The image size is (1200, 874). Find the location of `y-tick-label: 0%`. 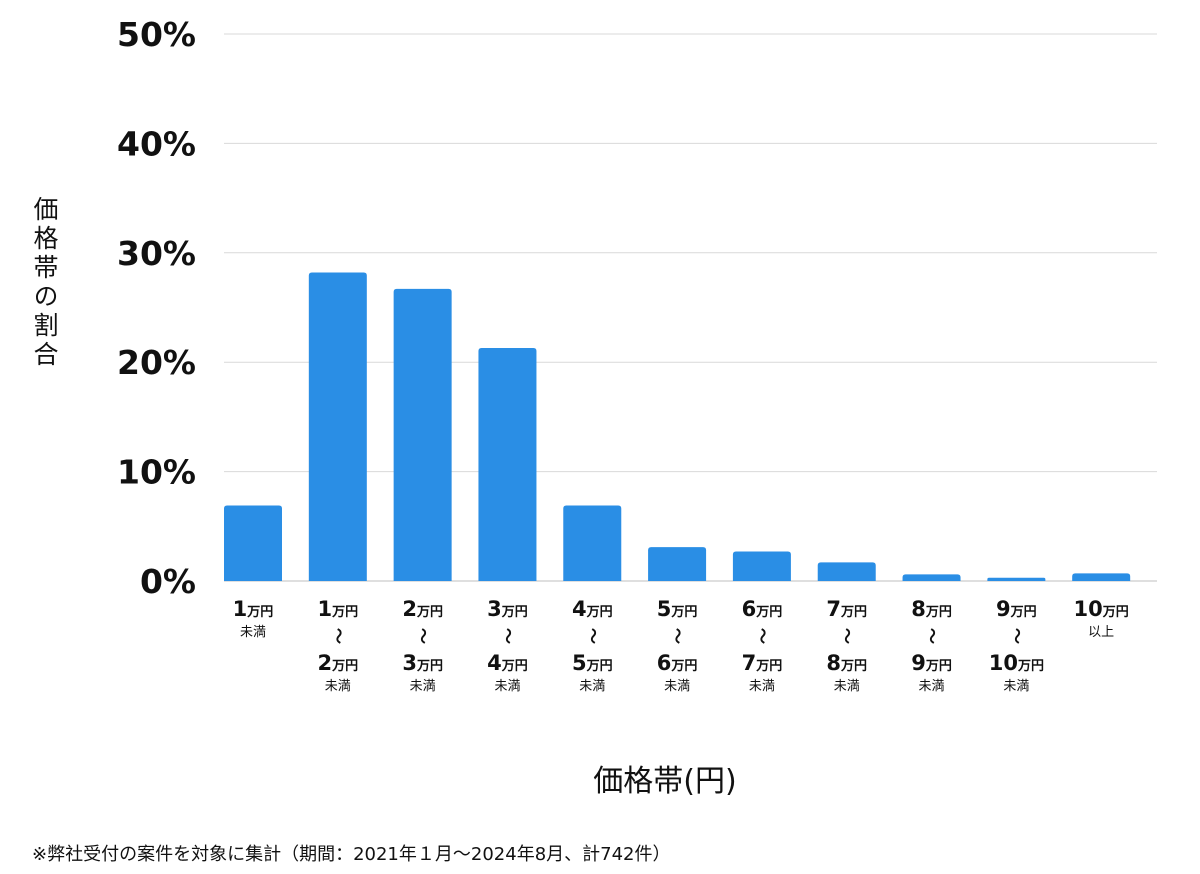

y-tick-label: 0% is located at coordinates (168, 581).